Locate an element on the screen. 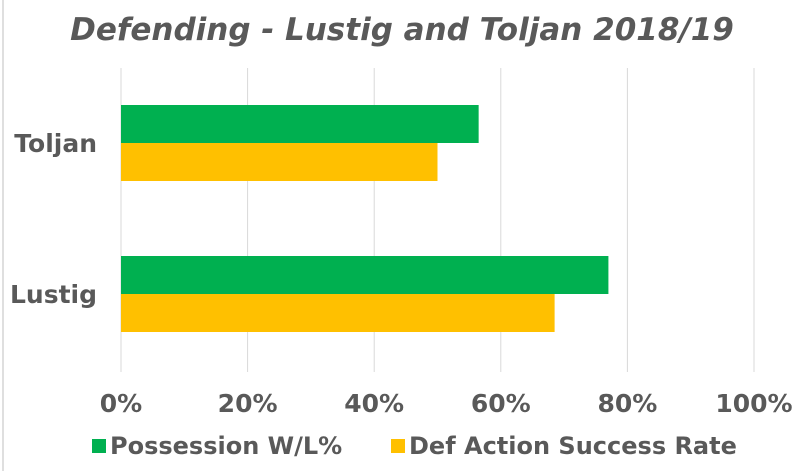  category-label: Lustig is located at coordinates (53, 294).